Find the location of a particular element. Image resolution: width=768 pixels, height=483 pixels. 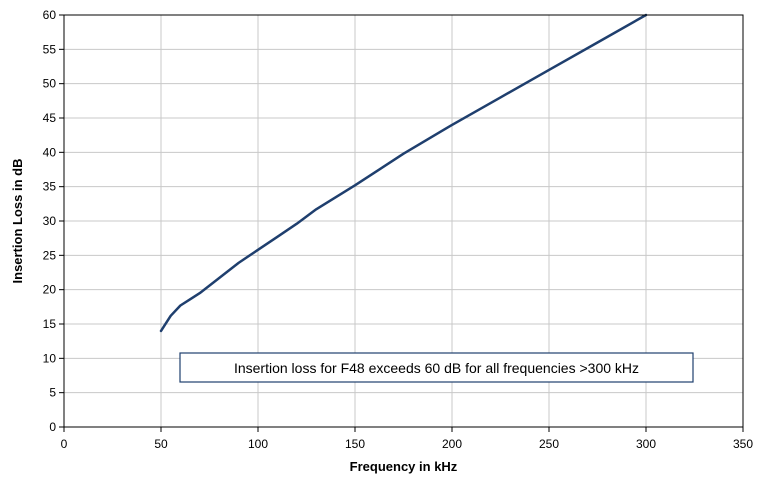

y-tick-labels: 0 5 10 15 20 25 30 35 40 45 50 55 60 is located at coordinates (50, 221).